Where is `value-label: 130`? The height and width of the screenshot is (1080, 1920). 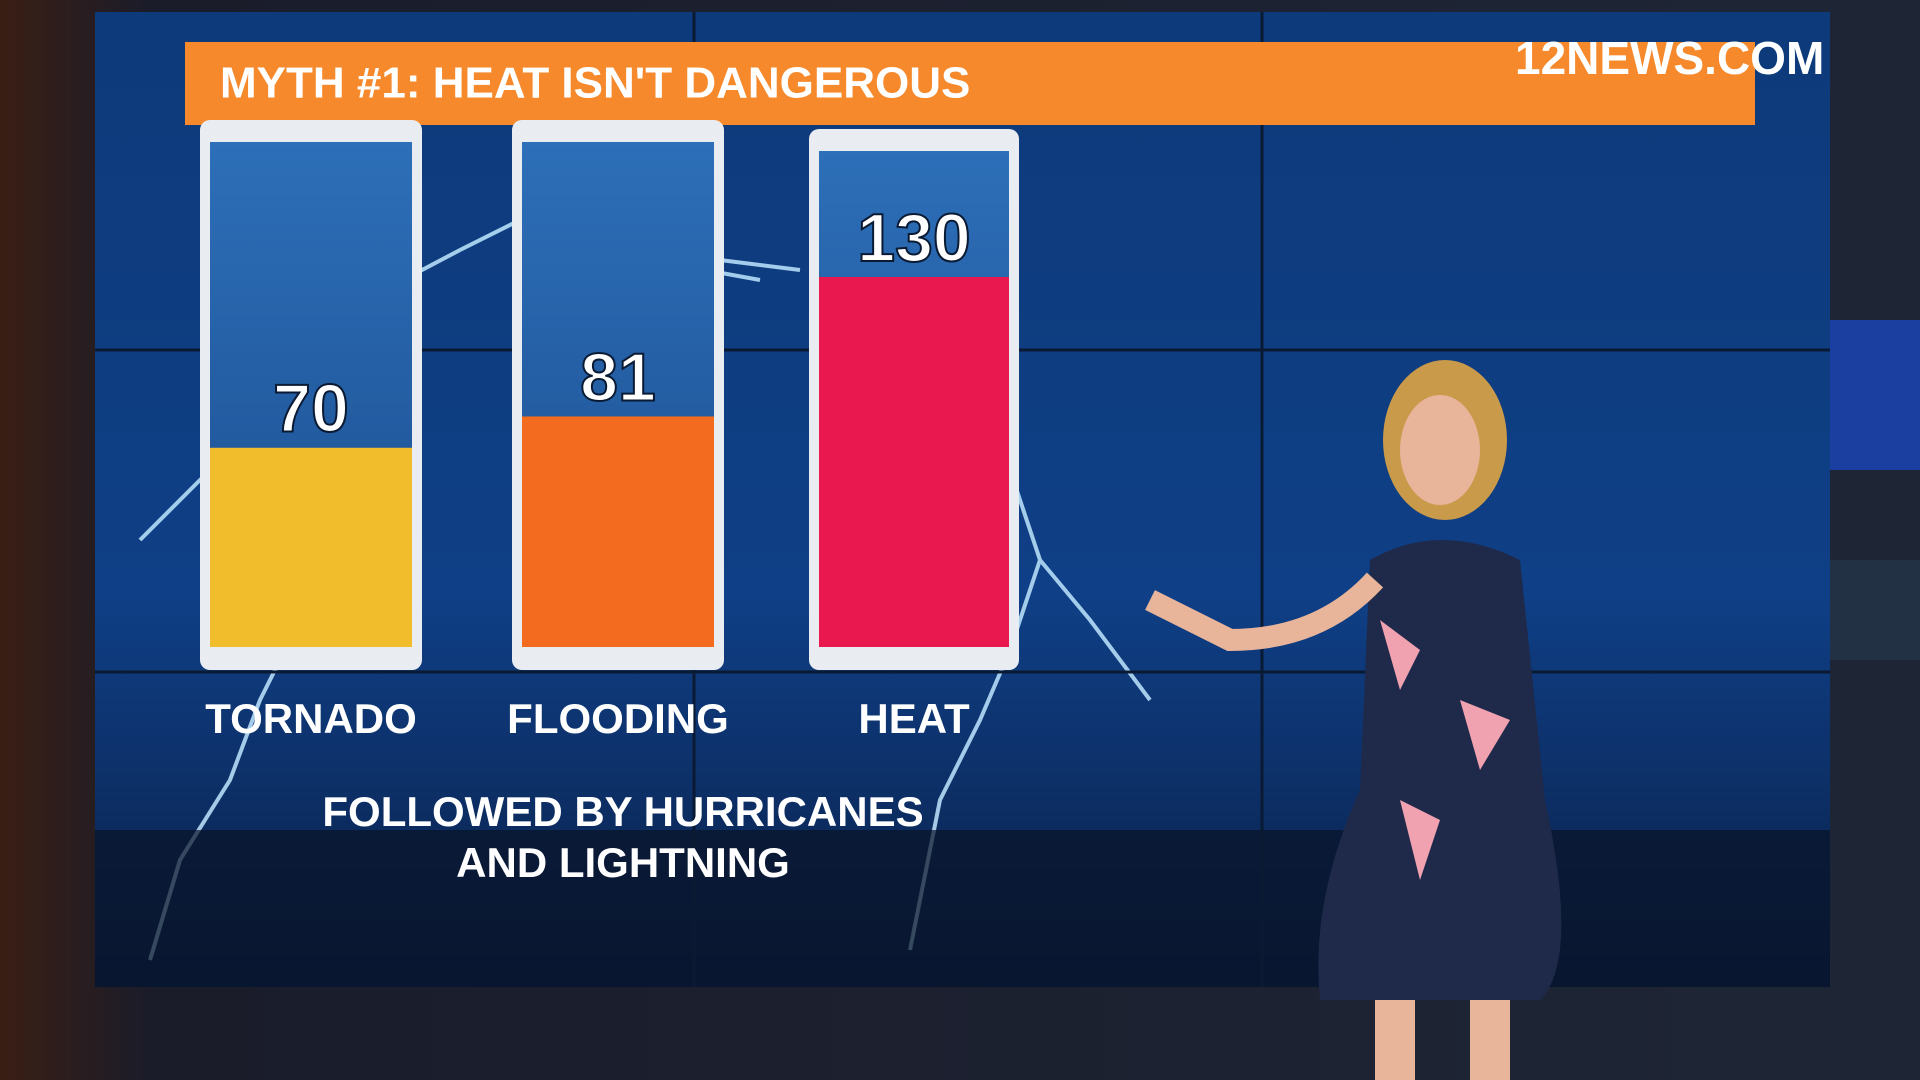
value-label: 130 is located at coordinates (913, 238).